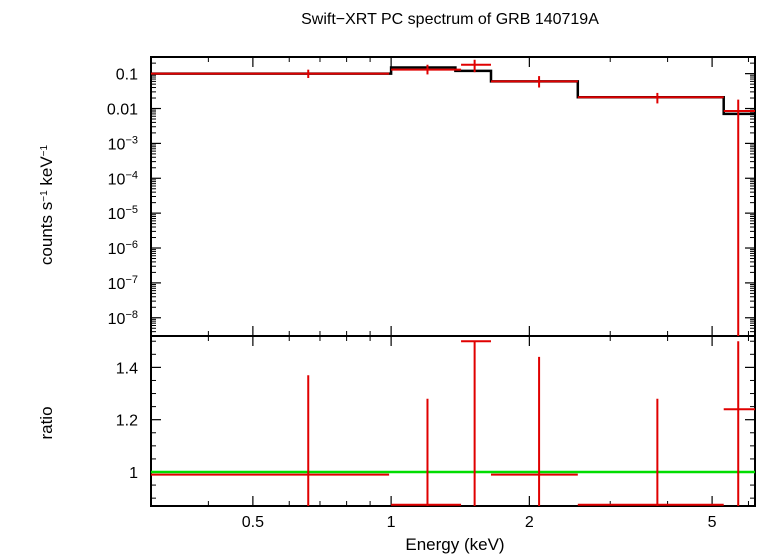 This screenshot has width=758, height=556. Describe the element at coordinates (450, 19) in the screenshot. I see `chart-title: Swift−XRT PC spectrum of GRB 140719A` at that location.